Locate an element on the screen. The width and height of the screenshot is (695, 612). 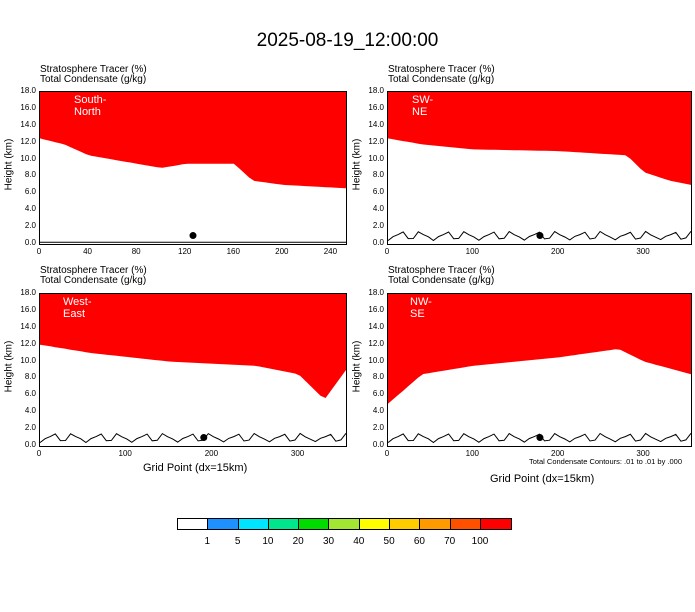
colorbar-label: 30 is located at coordinates (328, 541).